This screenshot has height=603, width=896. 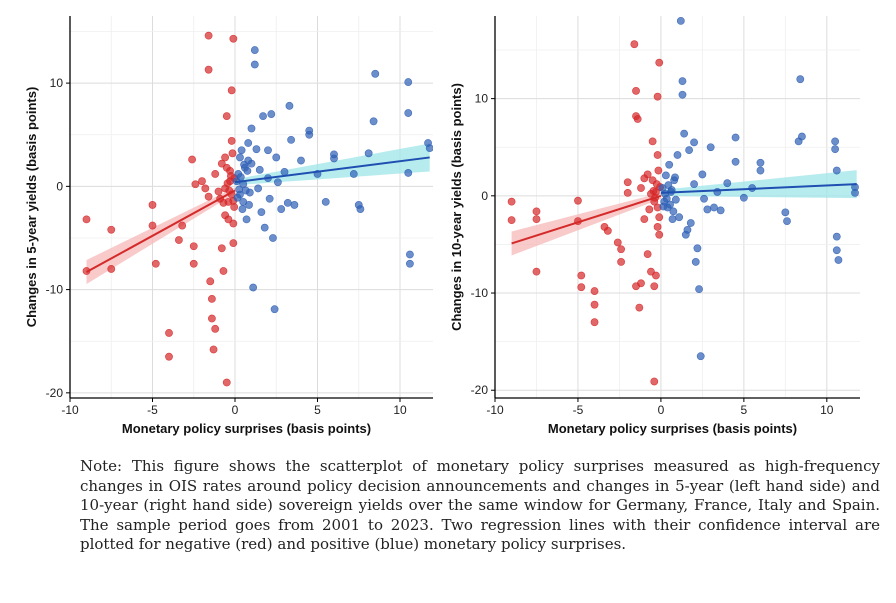 What do you see at coordinates (55, 393) in the screenshot?
I see `y-tick-label: -20` at bounding box center [55, 393].